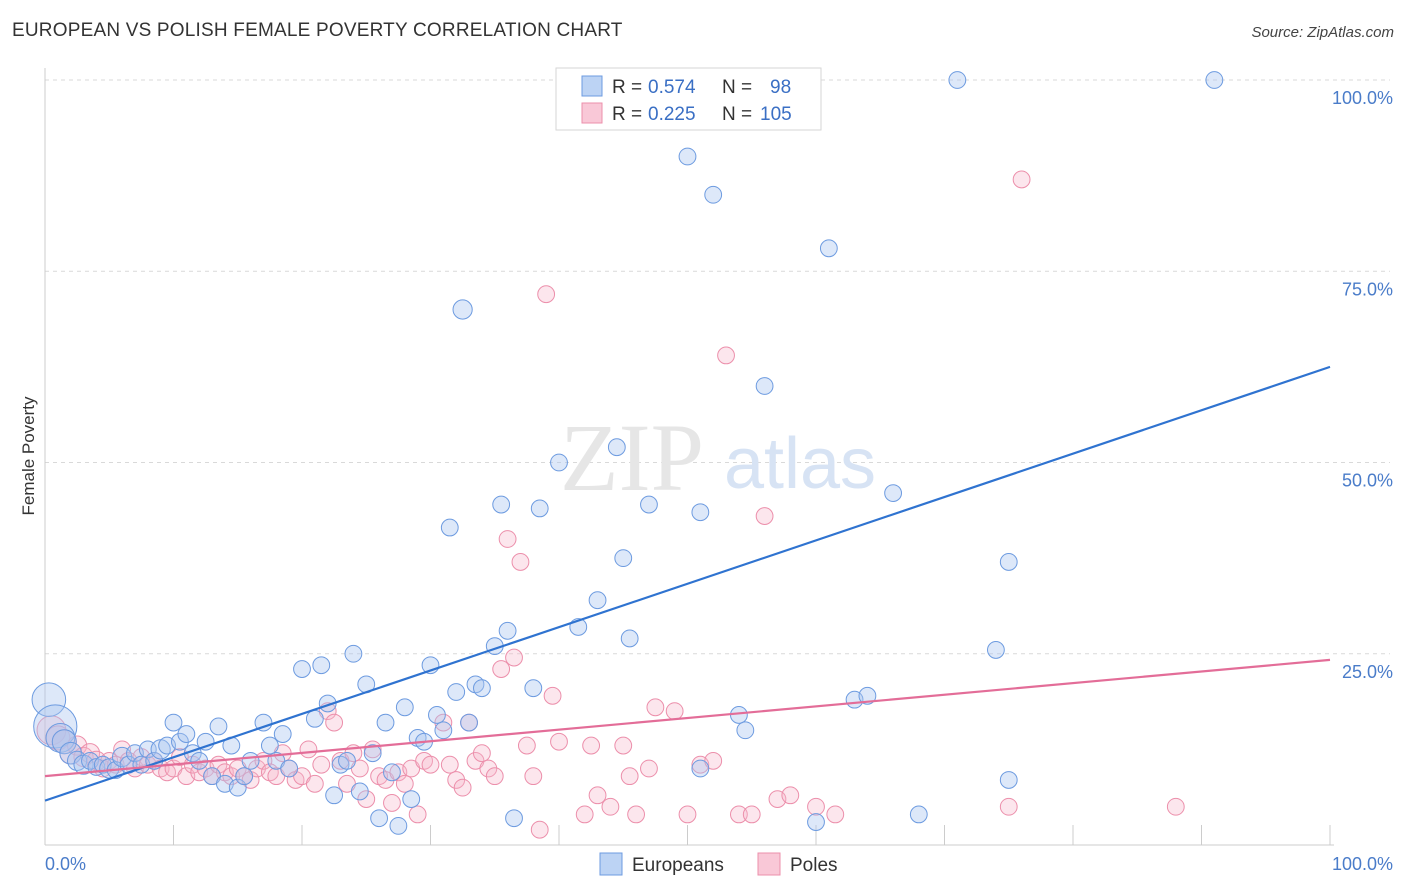 This screenshot has width=1406, height=892. I want to click on legend-swatch-poles, so click(592, 113).